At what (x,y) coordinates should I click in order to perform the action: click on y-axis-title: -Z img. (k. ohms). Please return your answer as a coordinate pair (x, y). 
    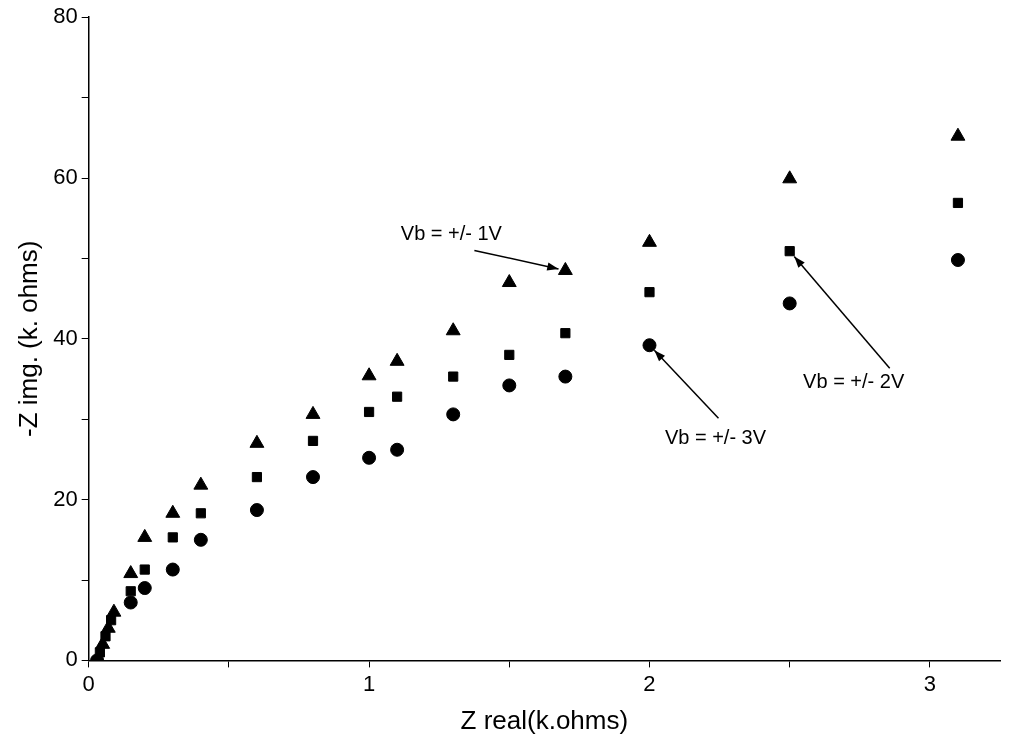
    Looking at the image, I should click on (27, 339).